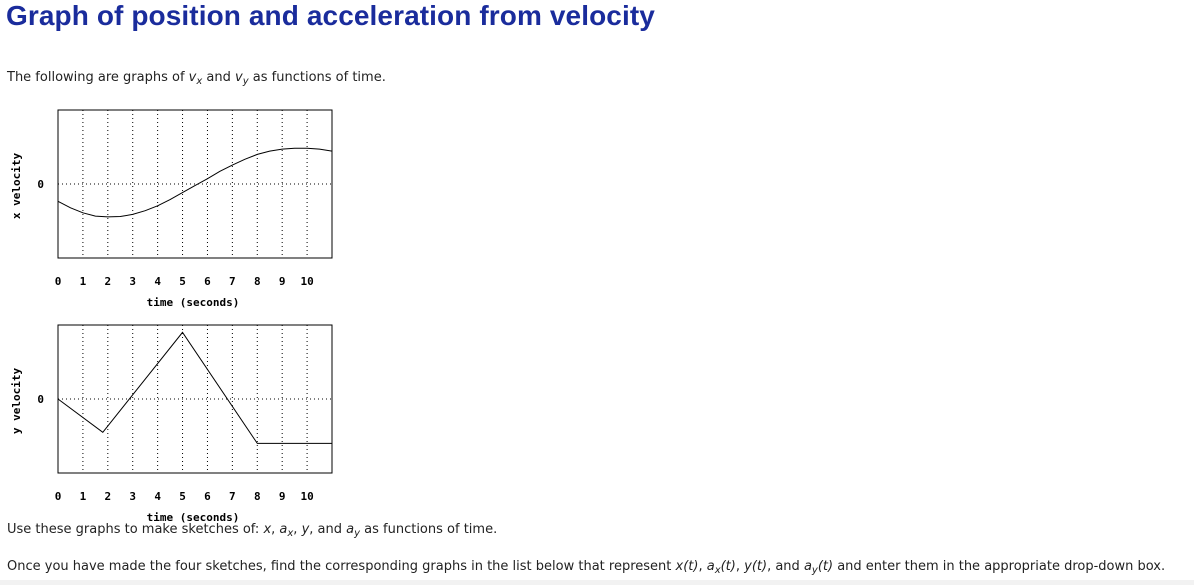  Describe the element at coordinates (182, 281) in the screenshot. I see `vx-x-tick-label-5: 5` at that location.